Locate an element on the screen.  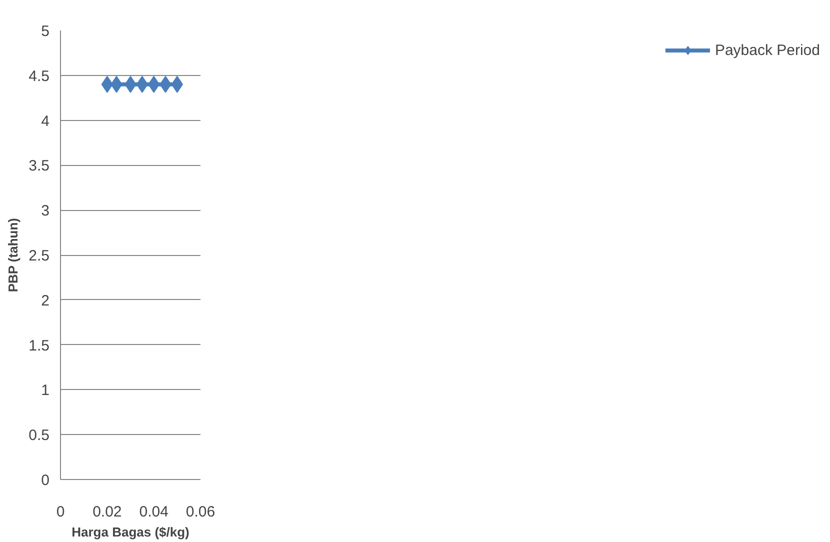
x-tick-label: 0.06 is located at coordinates (201, 512).